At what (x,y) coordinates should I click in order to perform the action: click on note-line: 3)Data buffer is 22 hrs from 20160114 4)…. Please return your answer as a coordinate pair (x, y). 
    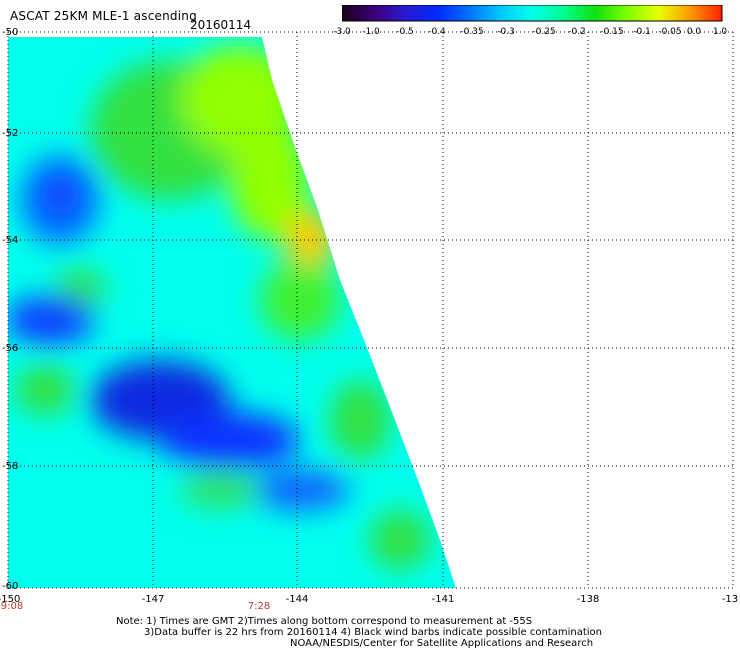
    Looking at the image, I should click on (373, 632).